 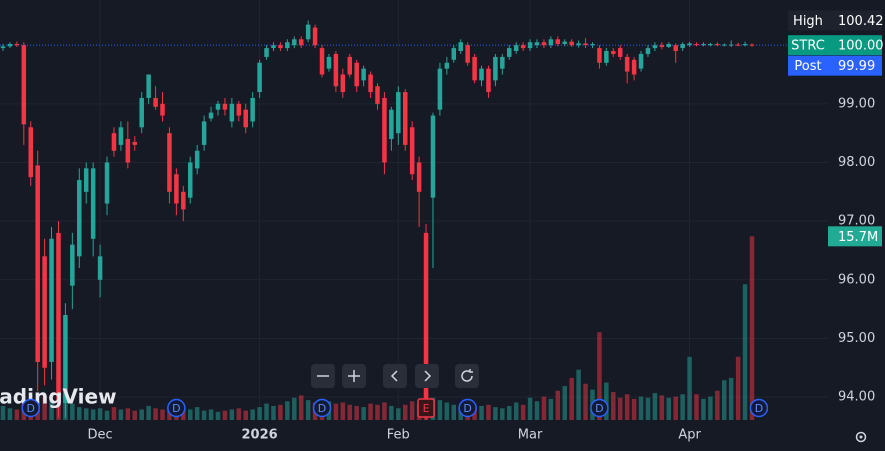 I want to click on y-tick-label: 96.00, so click(x=856, y=279).